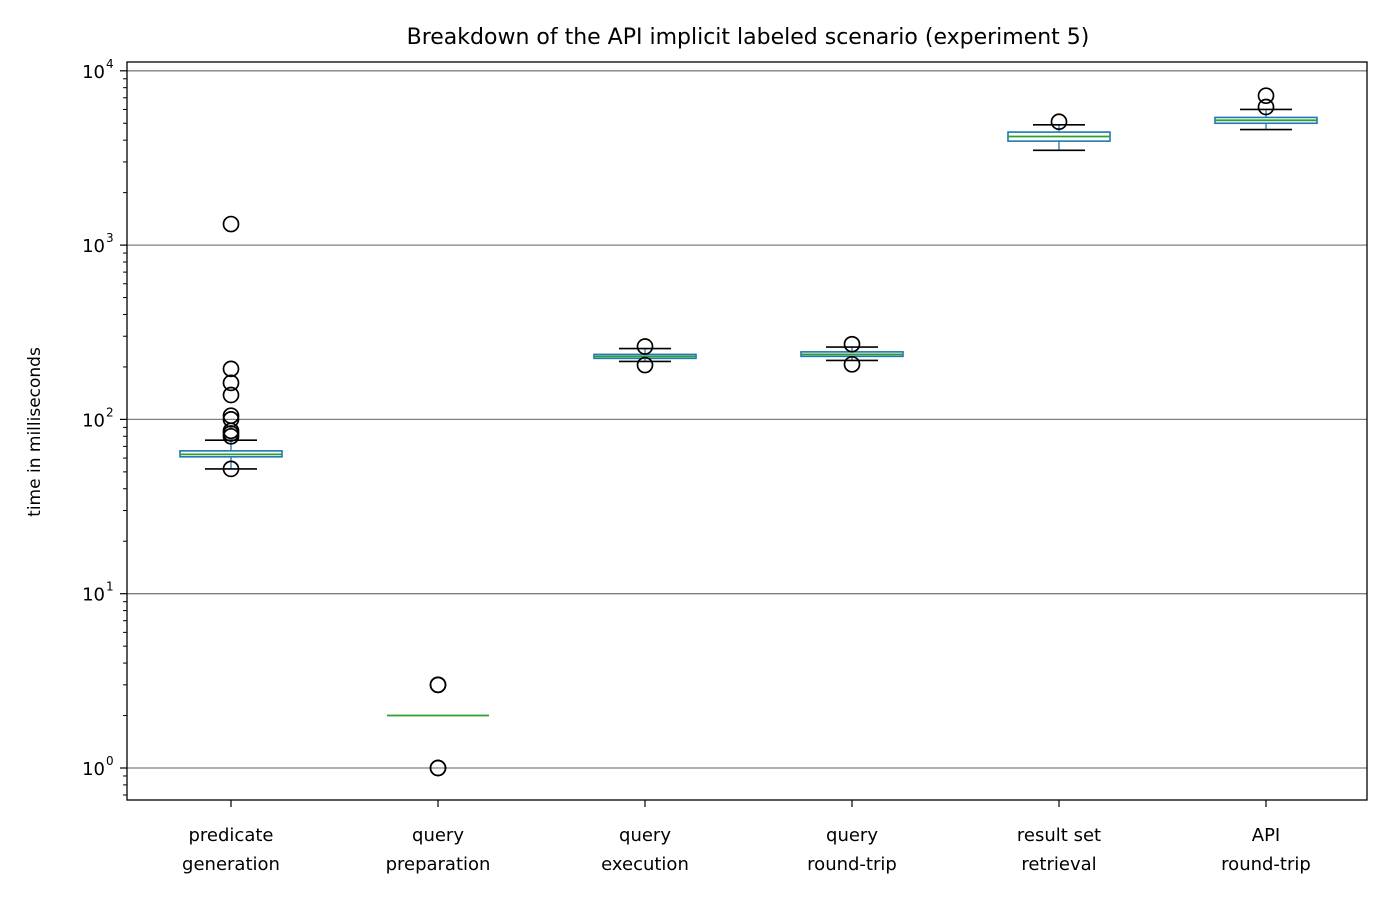 This screenshot has height=905, width=1390. I want to click on x-tick-label-5-0: API, so click(1266, 835).